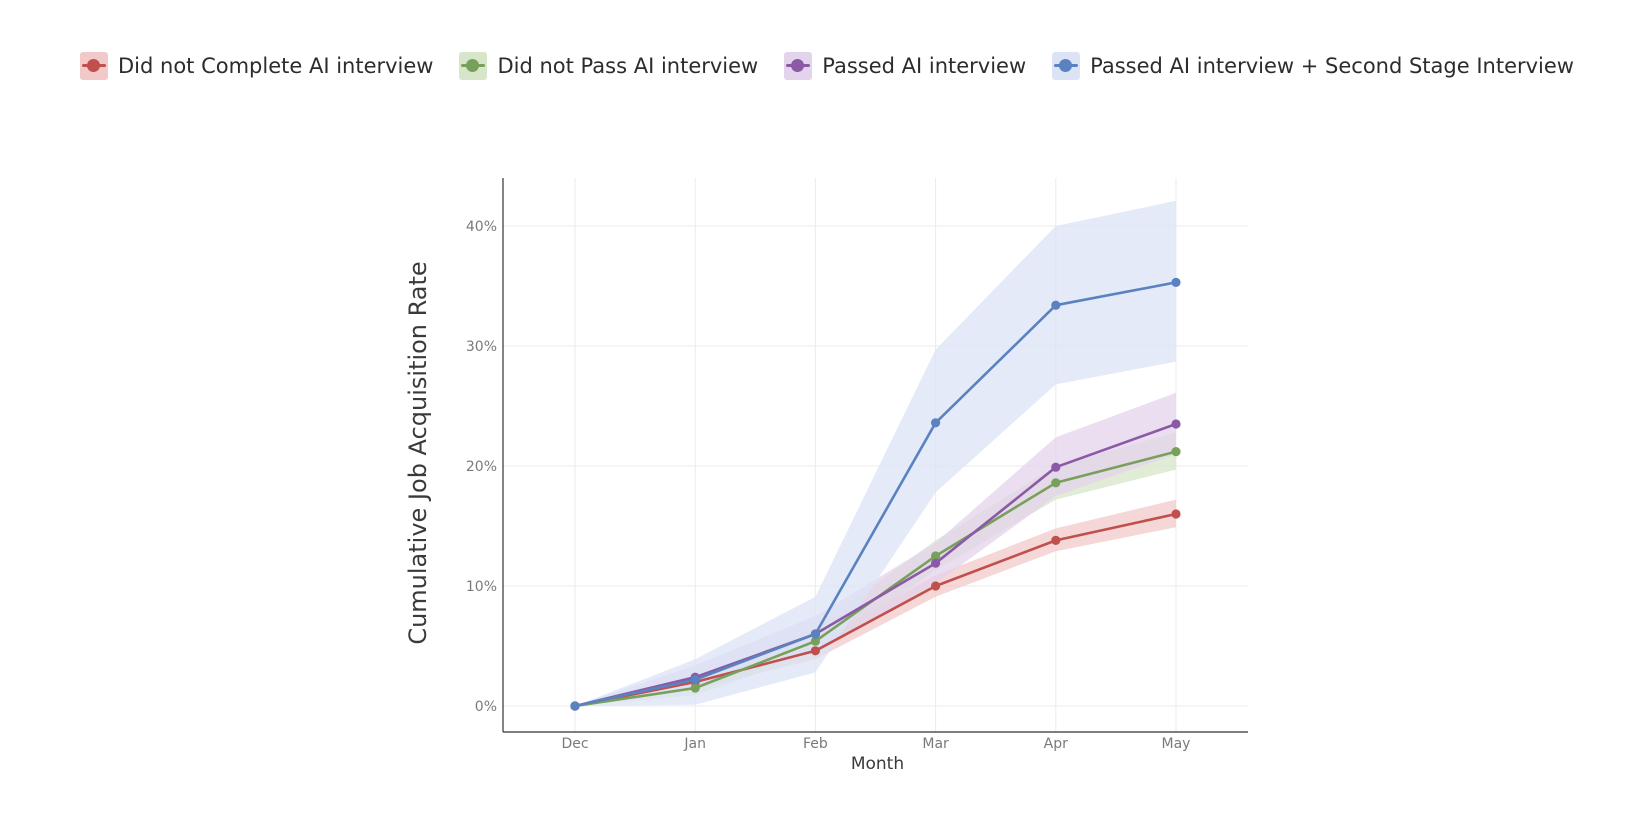  Describe the element at coordinates (481, 227) in the screenshot. I see `y-tick-label: 40%` at that location.